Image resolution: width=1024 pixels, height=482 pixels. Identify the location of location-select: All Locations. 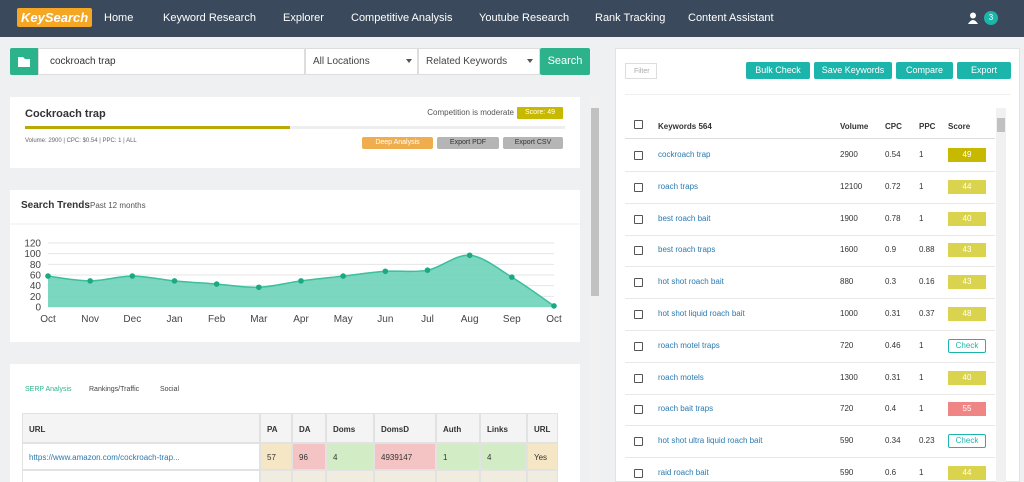
(361, 61).